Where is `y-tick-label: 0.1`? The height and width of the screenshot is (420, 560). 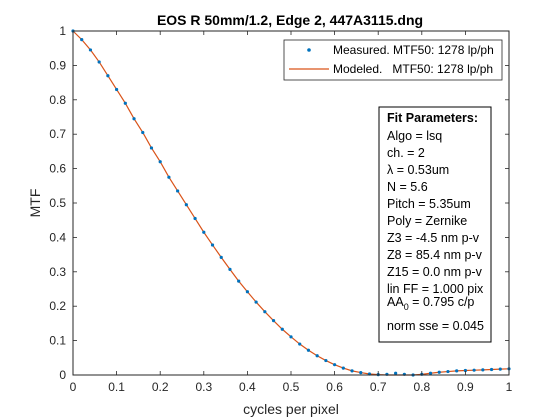 y-tick-label: 0.1 is located at coordinates (57, 341).